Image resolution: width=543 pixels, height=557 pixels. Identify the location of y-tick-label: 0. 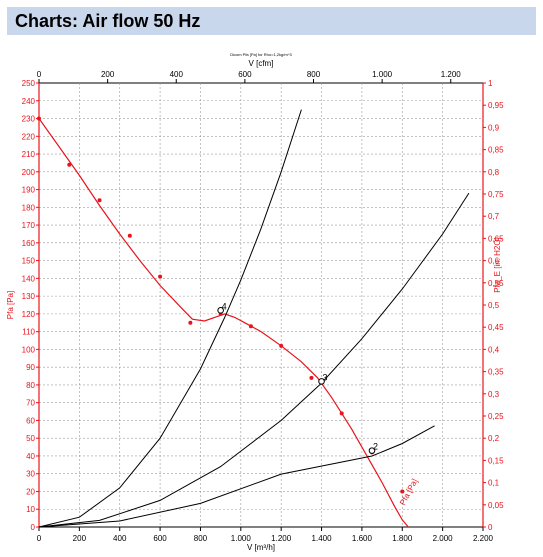
(33, 527).